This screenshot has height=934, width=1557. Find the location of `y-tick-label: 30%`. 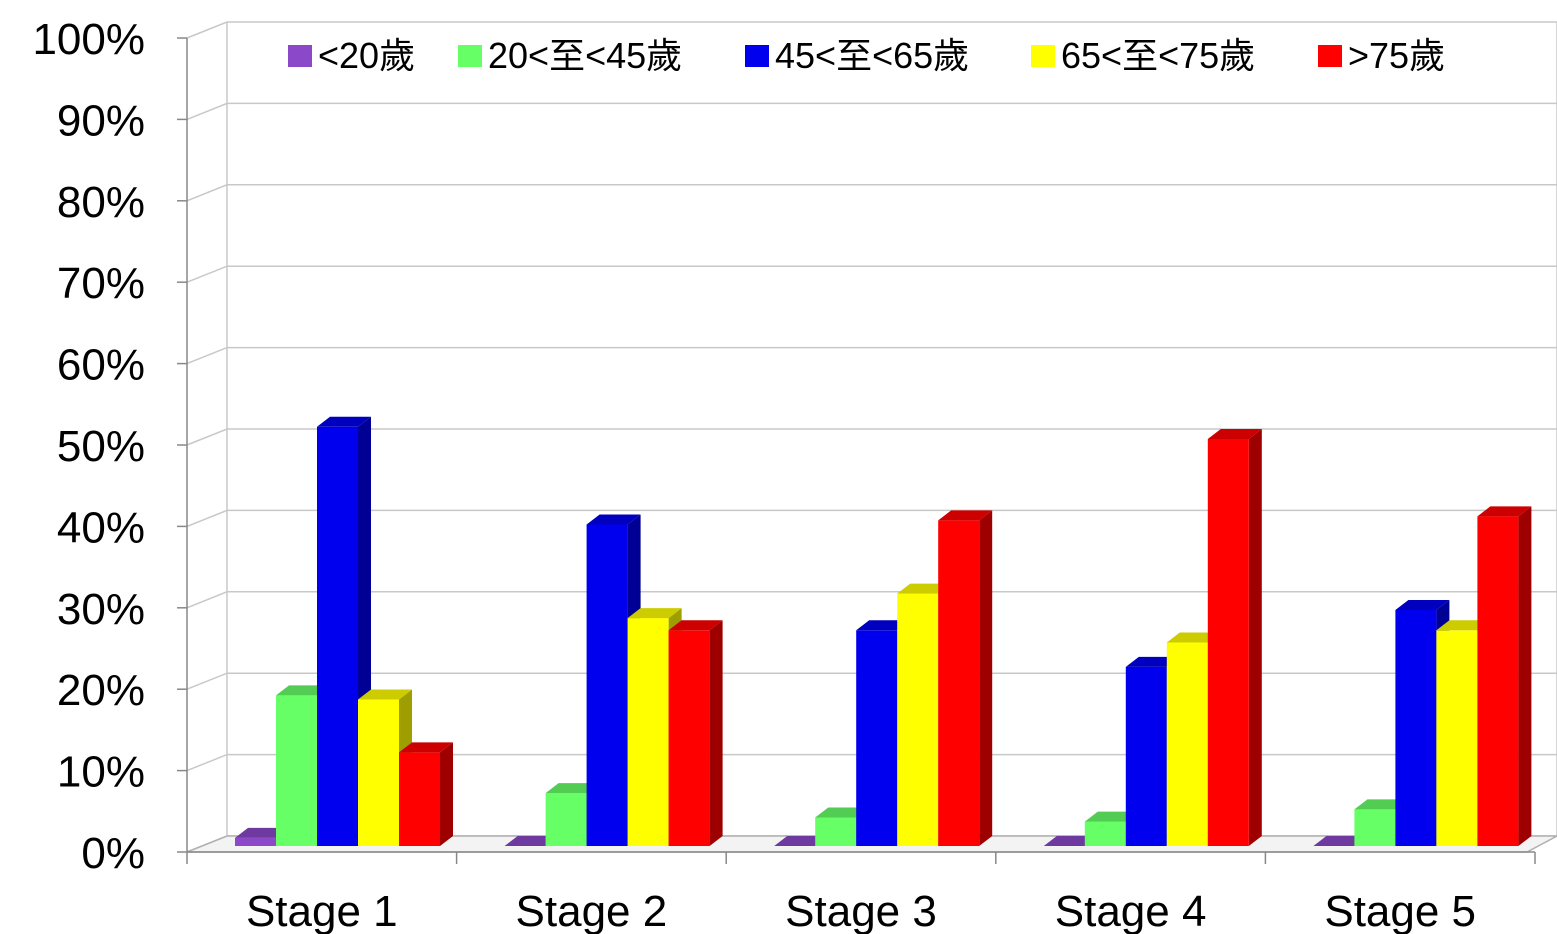

y-tick-label: 30% is located at coordinates (101, 609).